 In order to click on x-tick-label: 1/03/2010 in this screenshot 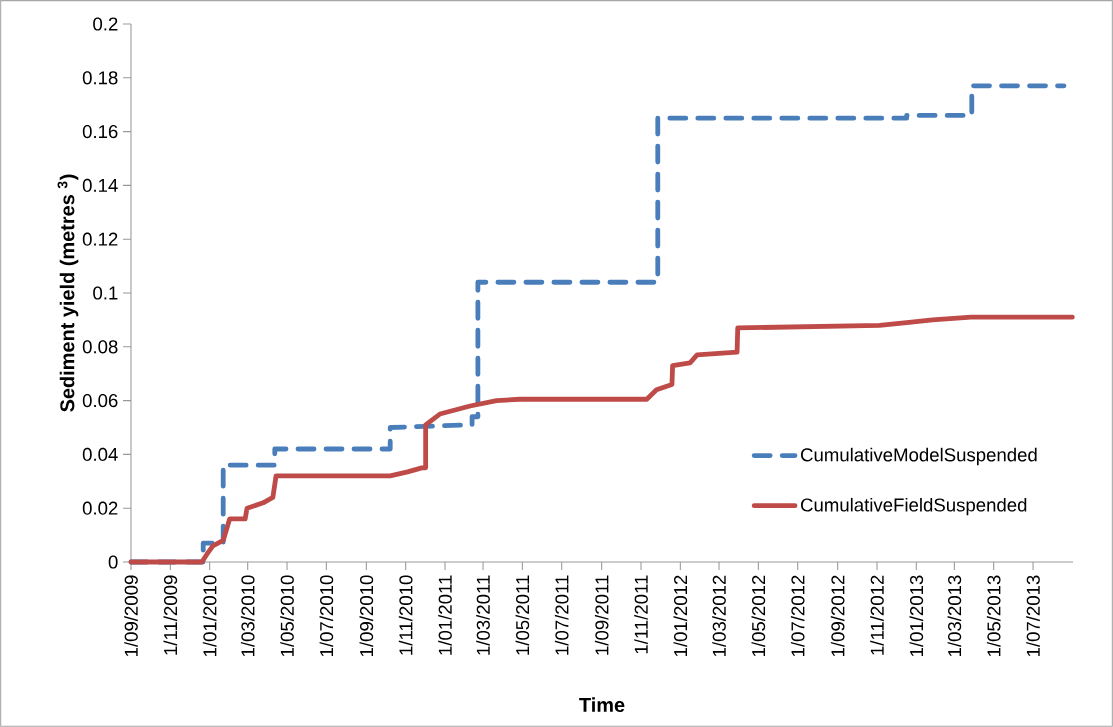, I will do `click(247, 616)`.